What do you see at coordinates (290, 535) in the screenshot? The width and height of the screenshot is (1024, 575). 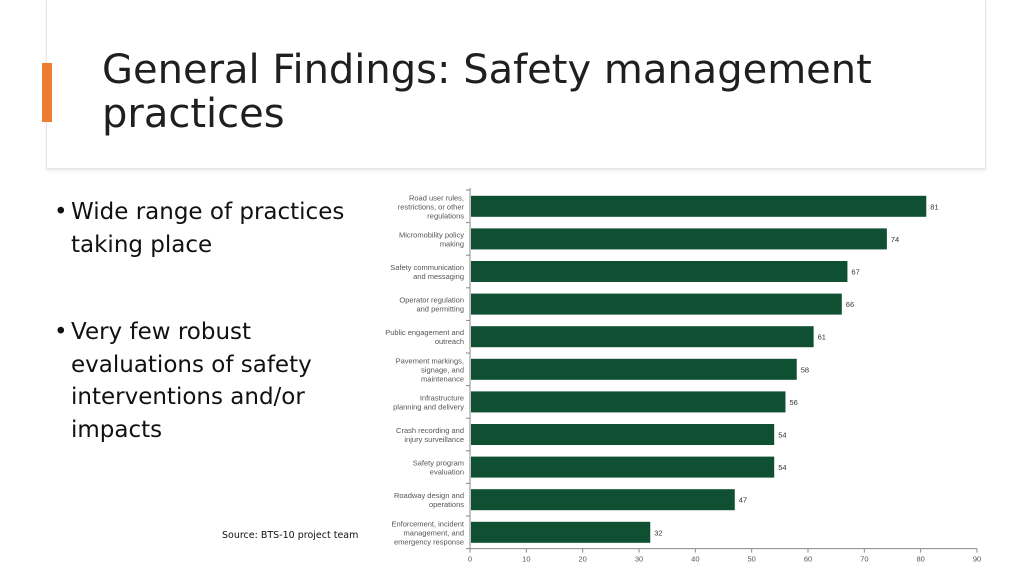 I see `source-note: Source: BTS-10 project team` at bounding box center [290, 535].